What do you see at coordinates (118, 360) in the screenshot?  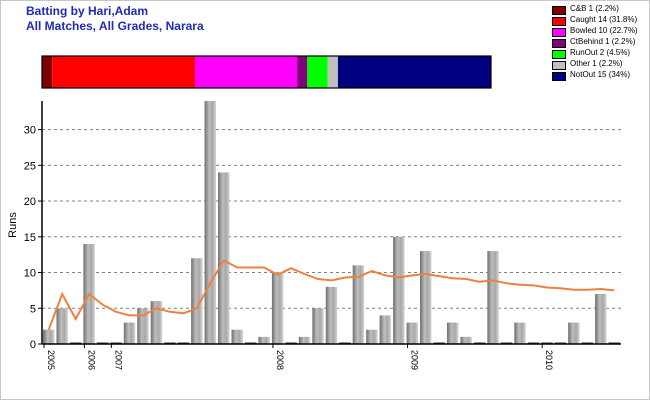 I see `x-tick-label: 2007` at bounding box center [118, 360].